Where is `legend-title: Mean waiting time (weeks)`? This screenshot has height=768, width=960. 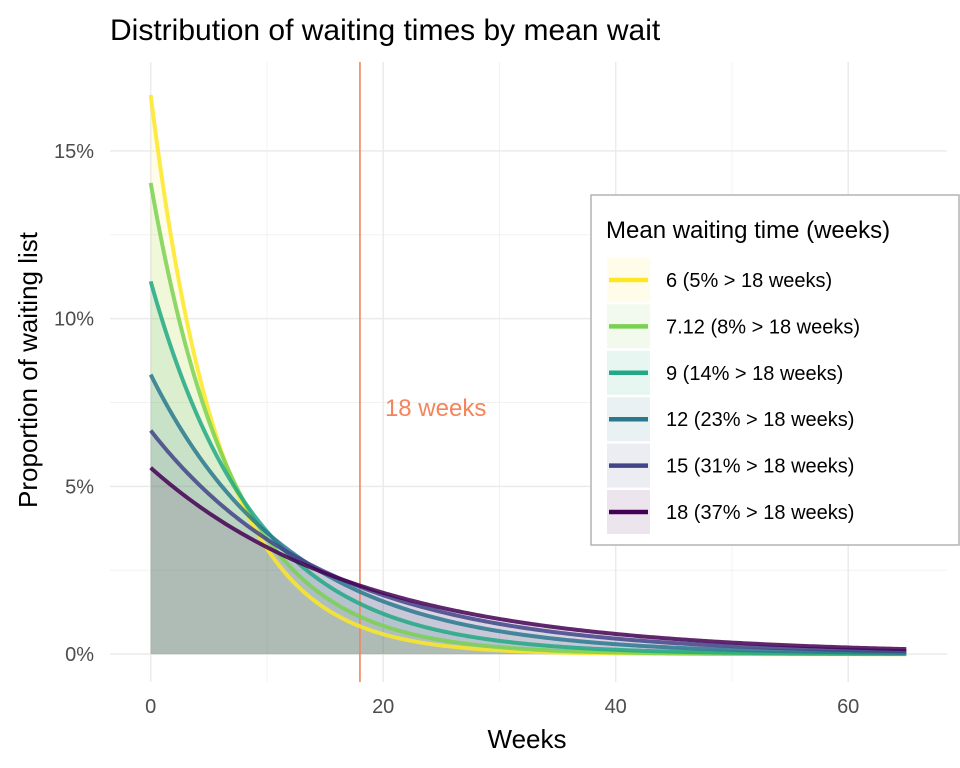 legend-title: Mean waiting time (weeks) is located at coordinates (748, 230).